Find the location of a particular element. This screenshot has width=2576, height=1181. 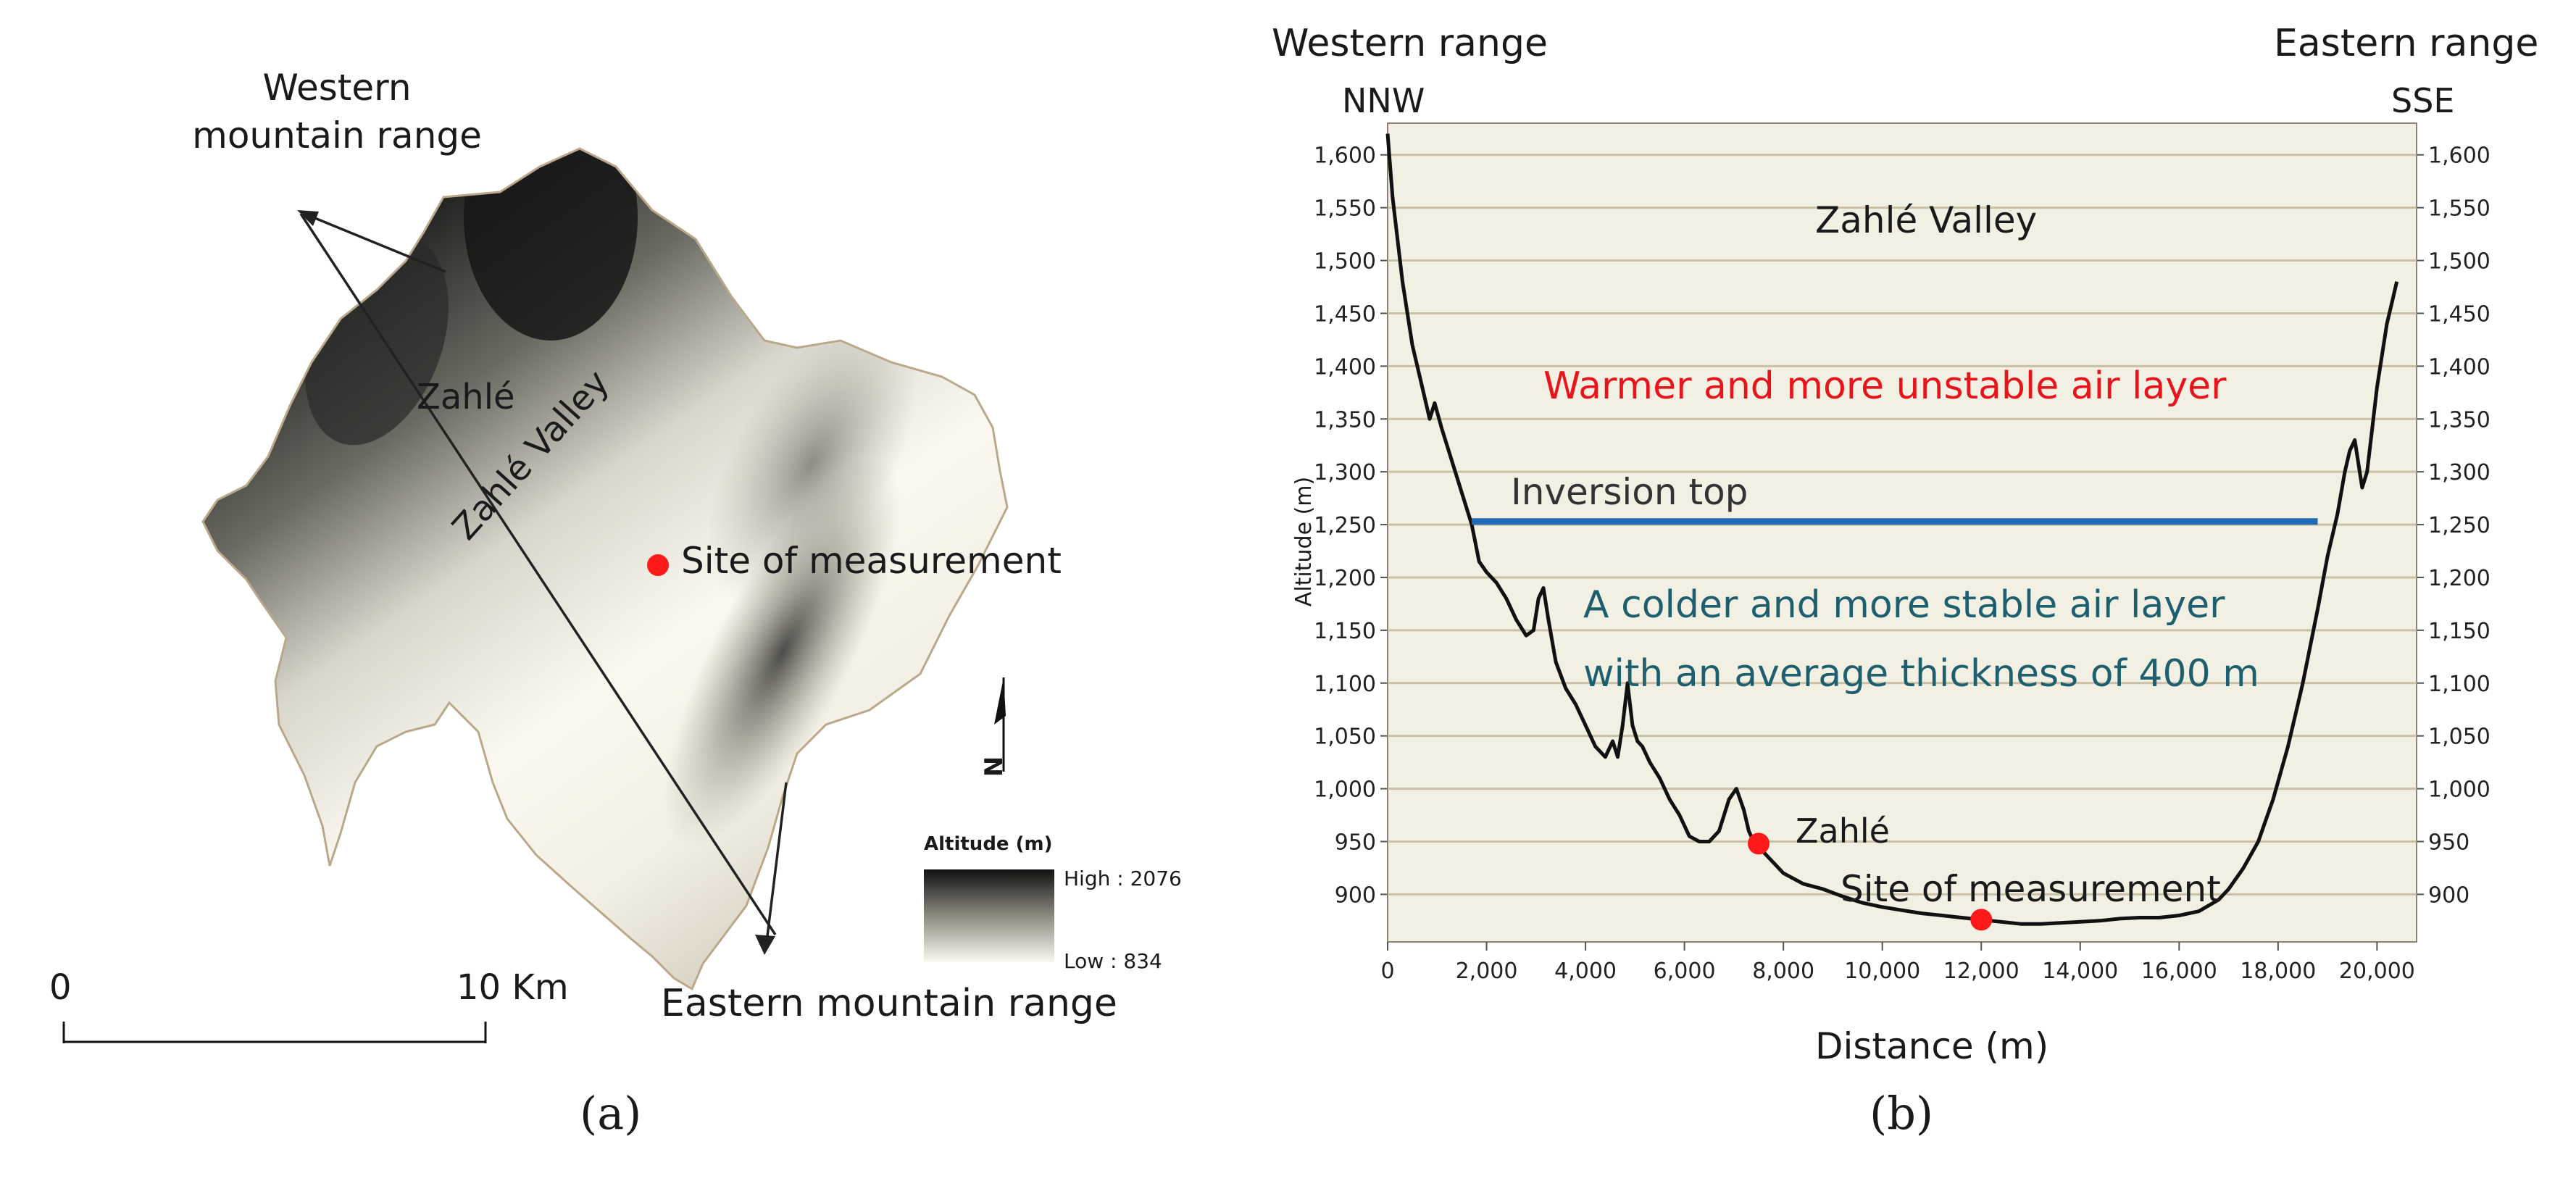

y-tick-label-right: 1,400 is located at coordinates (2459, 367).